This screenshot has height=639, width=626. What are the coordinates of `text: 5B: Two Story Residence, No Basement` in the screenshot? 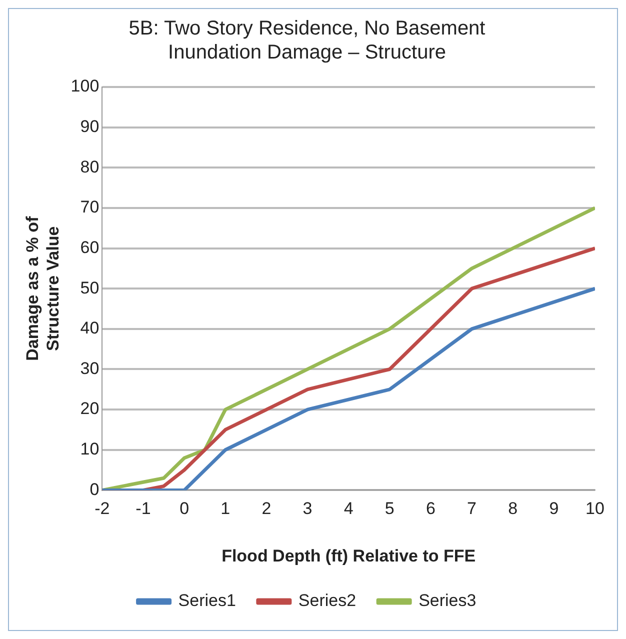 It's located at (307, 29).